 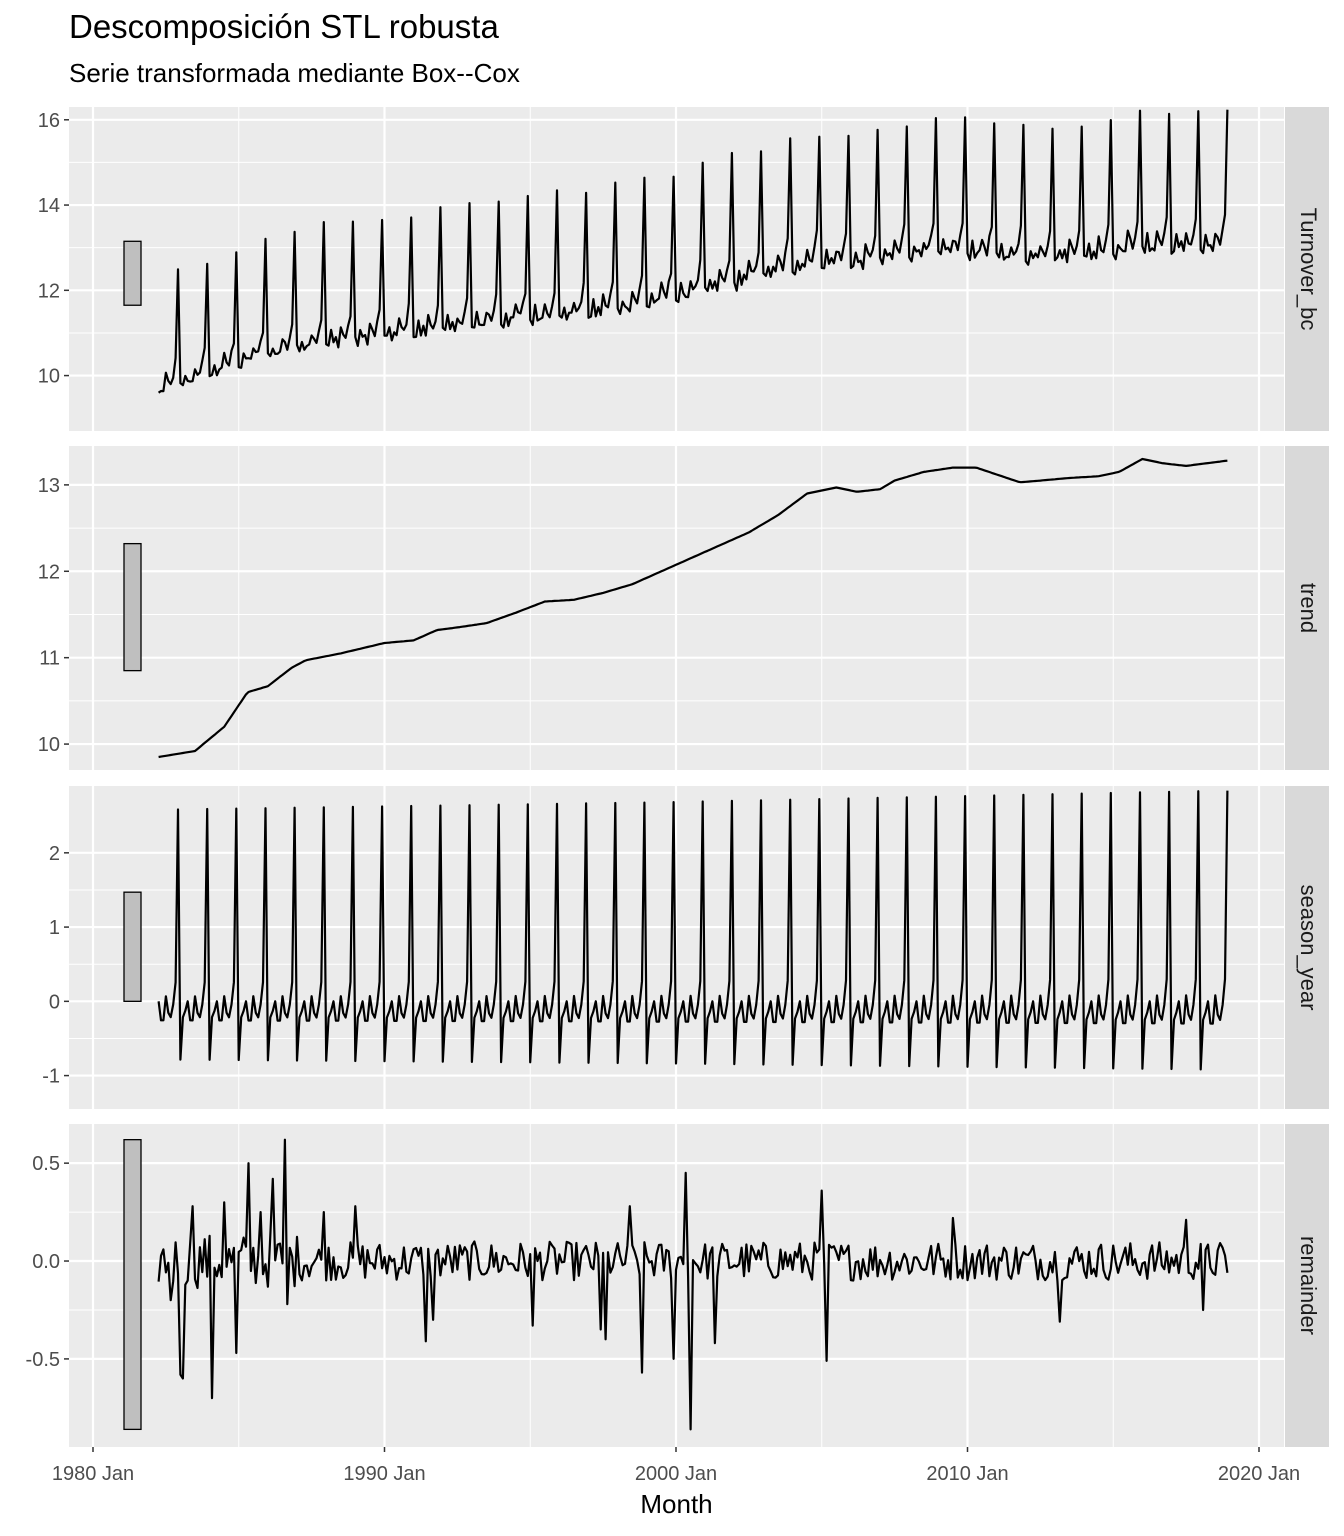 I want to click on y-tick-label-turnover-bc: 12, so click(x=49, y=291).